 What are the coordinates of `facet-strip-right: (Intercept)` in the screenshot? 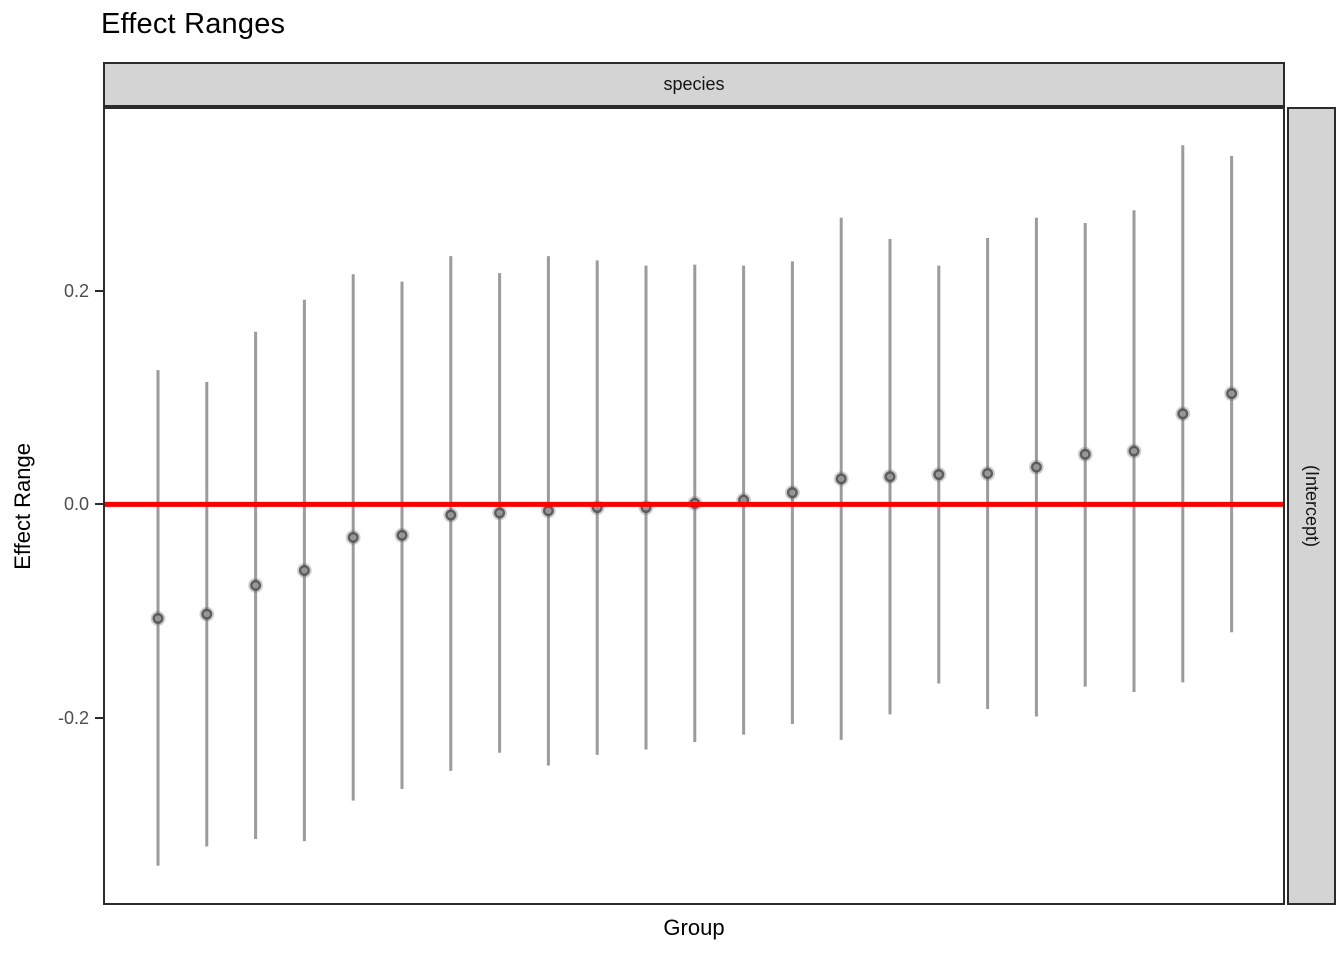 It's located at (1311, 506).